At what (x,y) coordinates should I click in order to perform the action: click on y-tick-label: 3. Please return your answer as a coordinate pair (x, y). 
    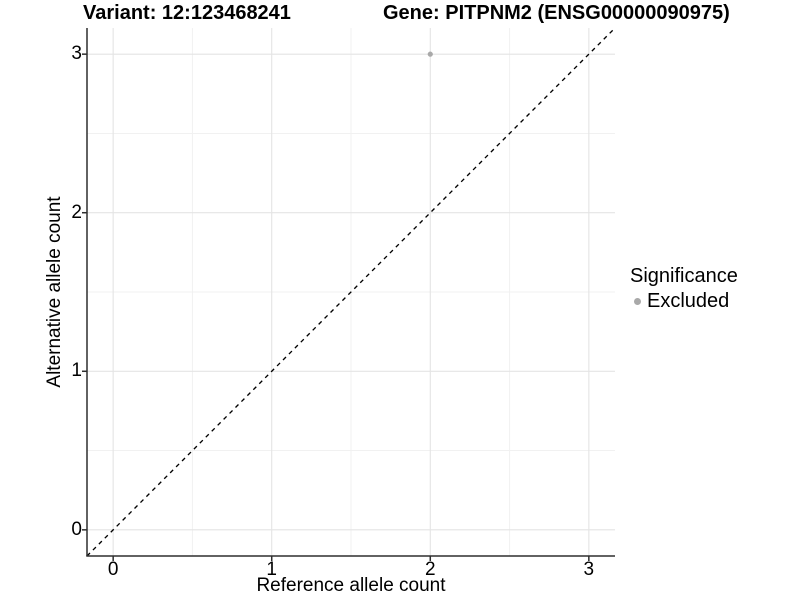
    Looking at the image, I should click on (76, 54).